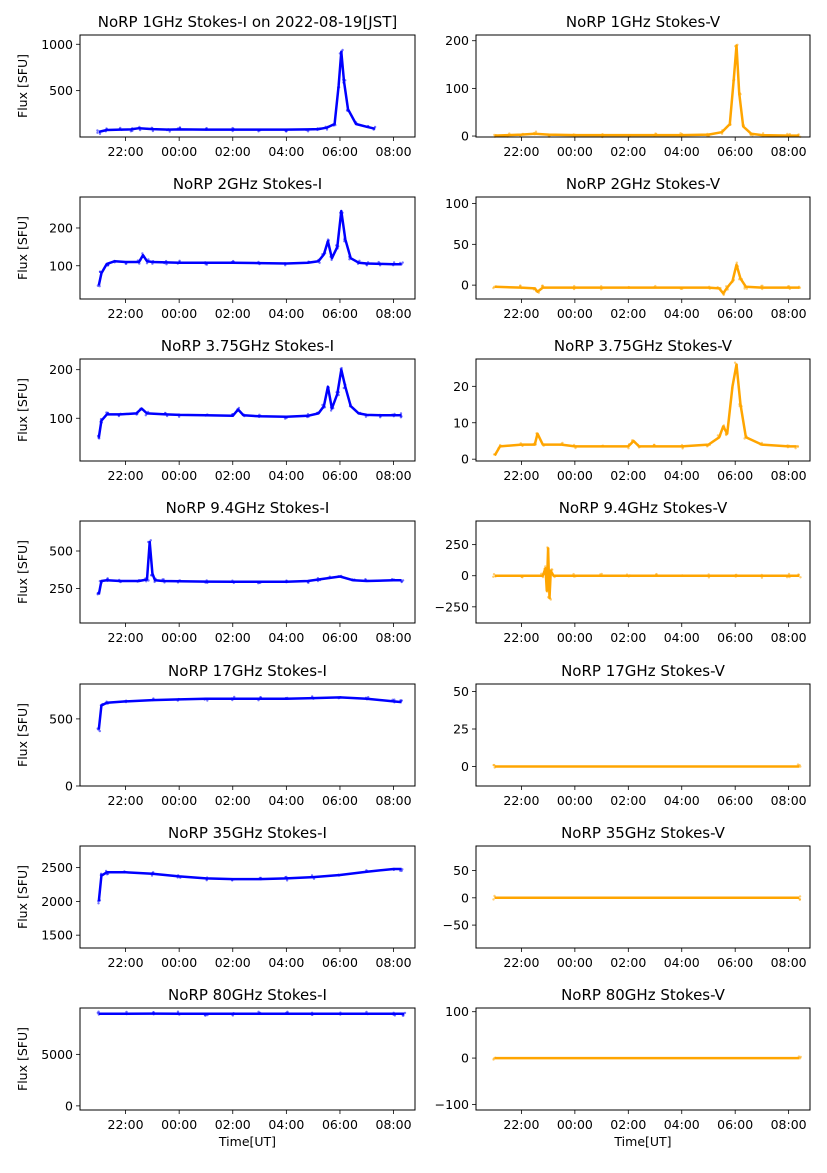 Image resolution: width=827 pixels, height=1173 pixels. Describe the element at coordinates (22, 86) in the screenshot. I see `y-axis-label: Flux [SFU]` at that location.